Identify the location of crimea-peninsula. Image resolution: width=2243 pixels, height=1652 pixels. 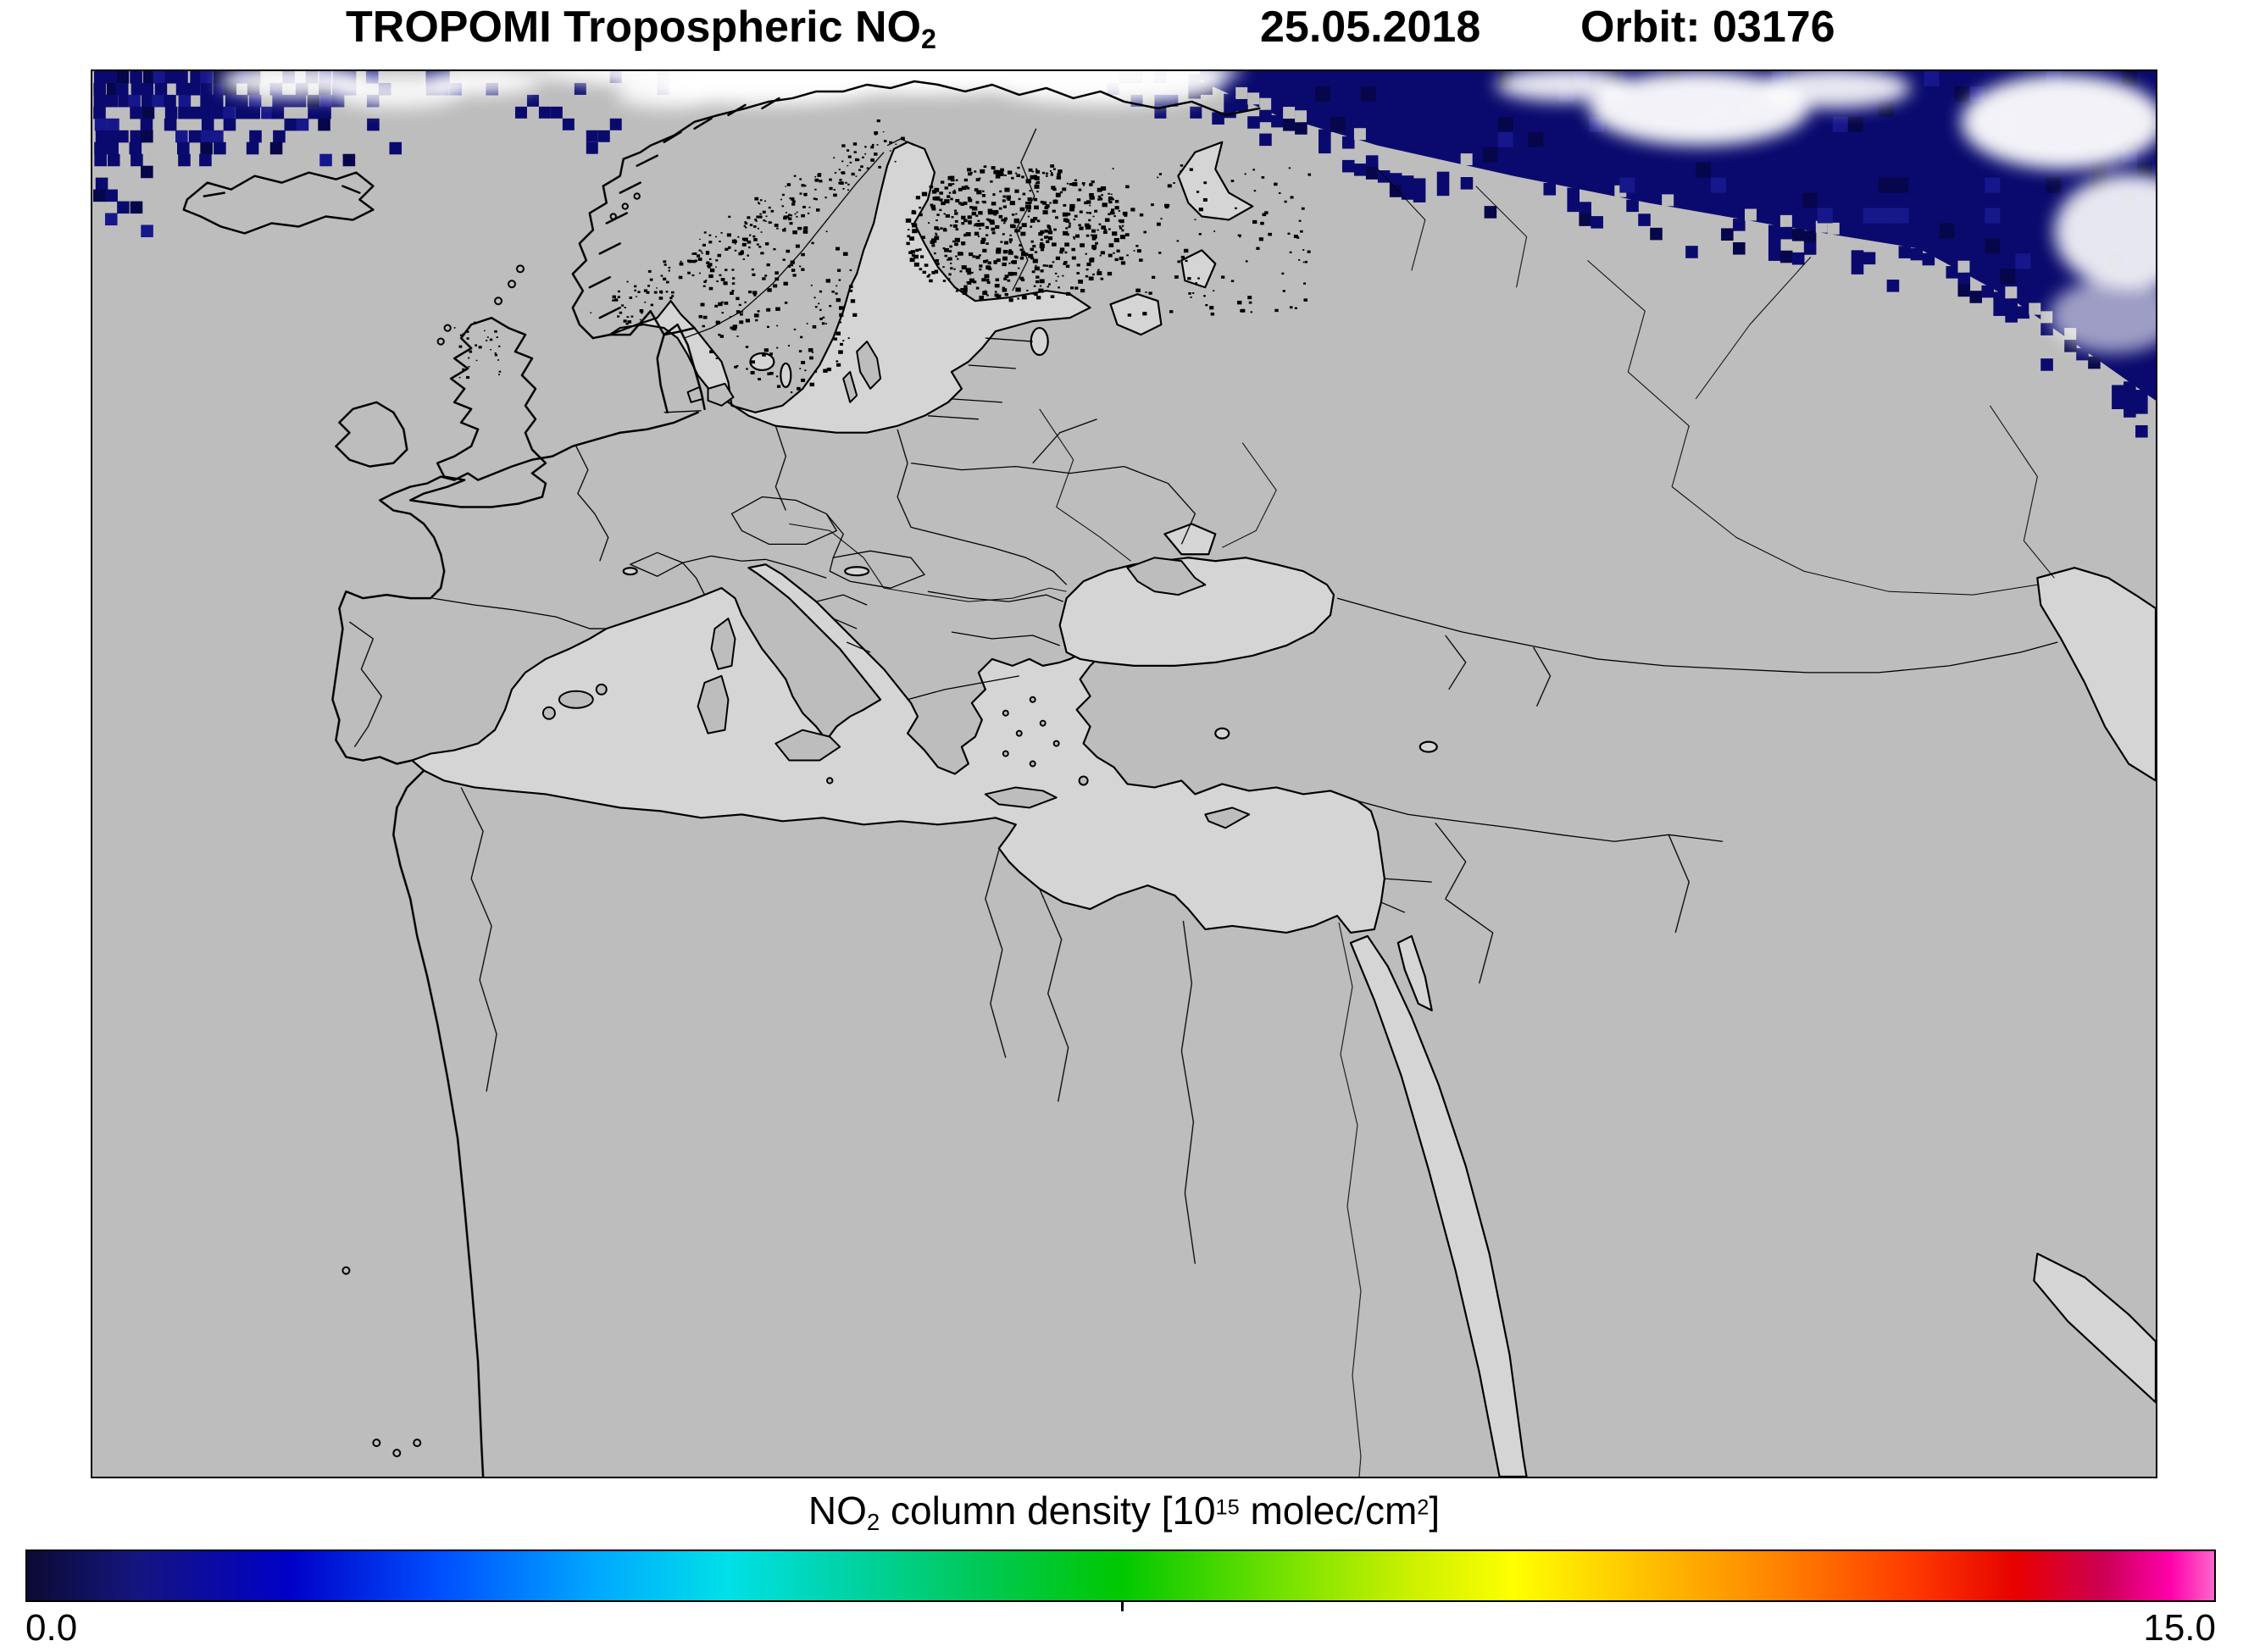
(1166, 576).